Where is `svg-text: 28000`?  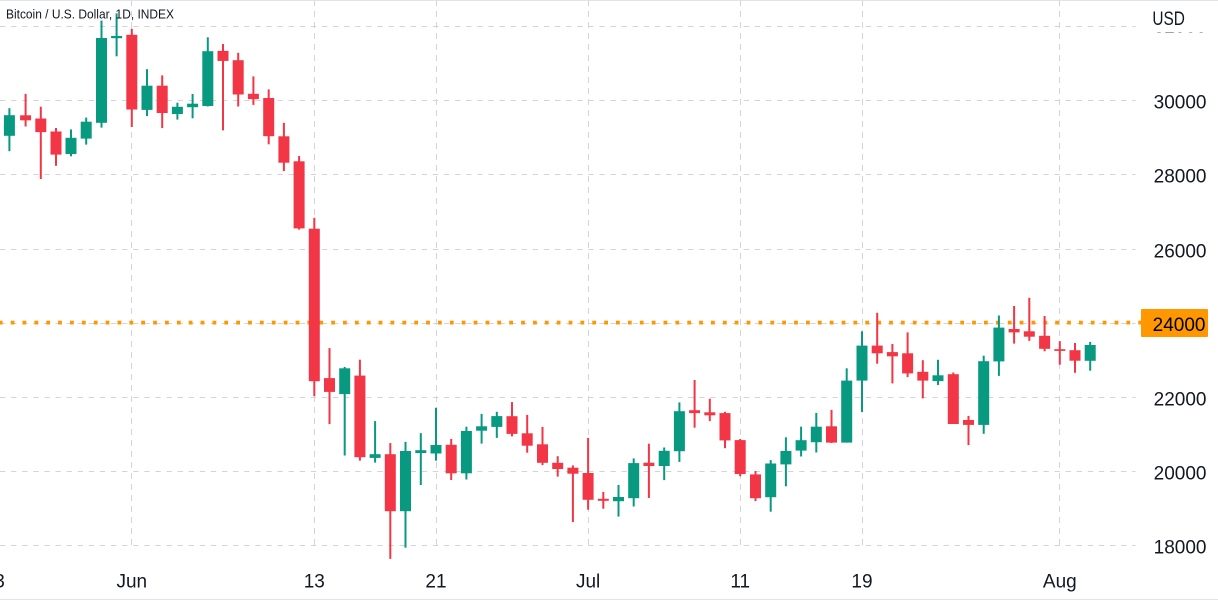 svg-text: 28000 is located at coordinates (1180, 176).